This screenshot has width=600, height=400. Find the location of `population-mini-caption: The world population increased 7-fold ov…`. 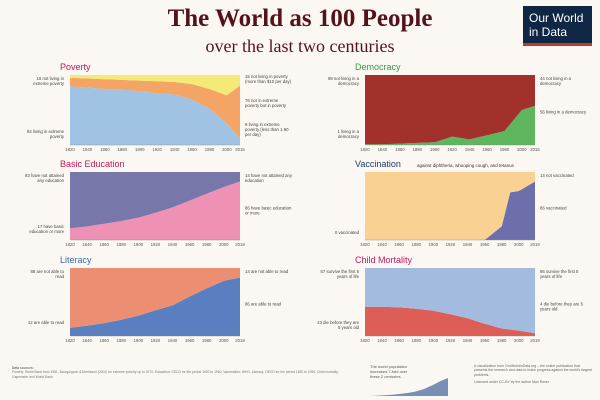

population-mini-caption: The world population increased 7-fold ov… is located at coordinates (389, 371).